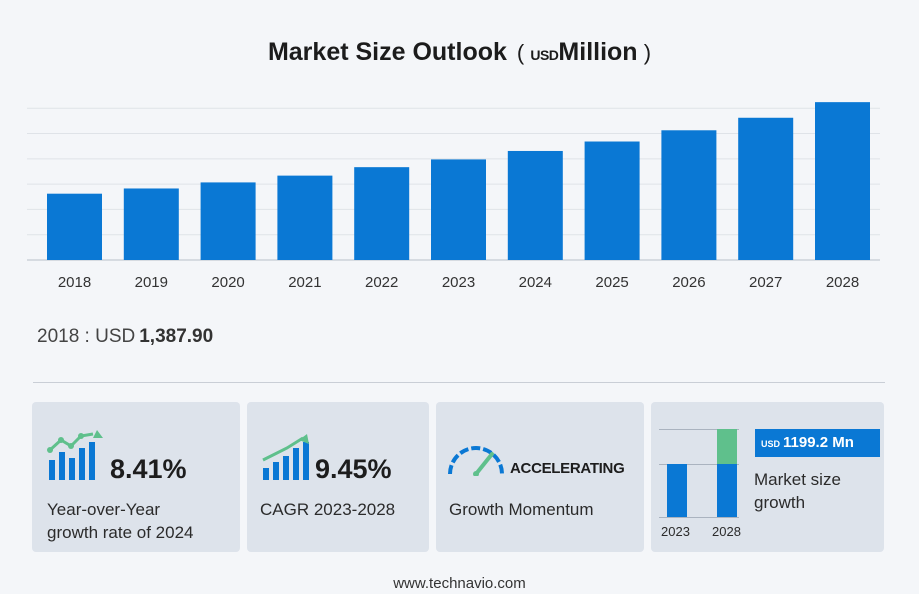  What do you see at coordinates (675, 531) in the screenshot?
I see `mini-year-a: 2023` at bounding box center [675, 531].